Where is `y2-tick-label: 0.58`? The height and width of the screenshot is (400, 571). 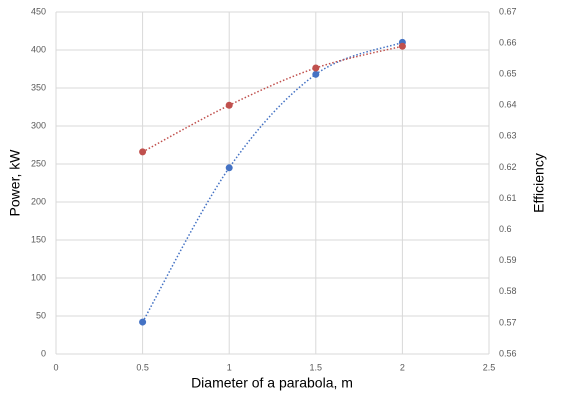
y2-tick-label: 0.58 is located at coordinates (508, 291).